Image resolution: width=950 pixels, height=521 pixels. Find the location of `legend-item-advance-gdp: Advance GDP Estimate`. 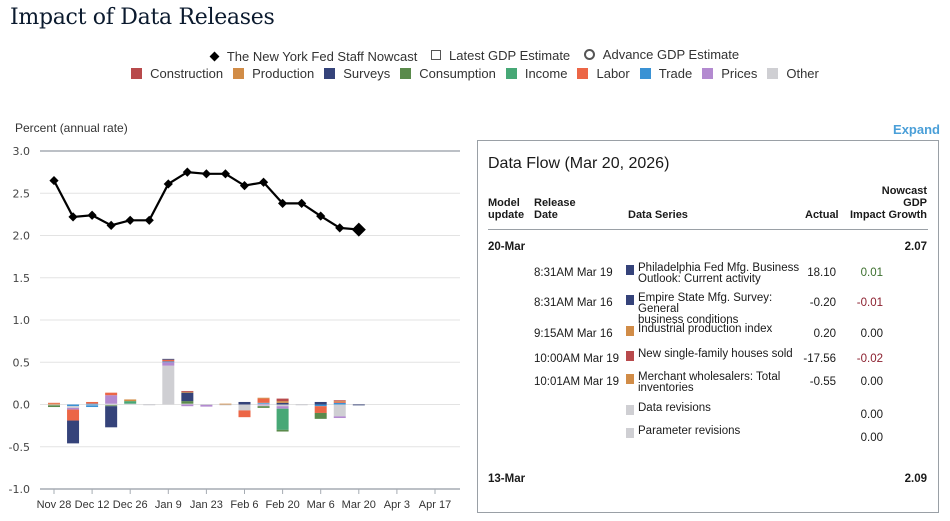

legend-item-advance-gdp: Advance GDP Estimate is located at coordinates (661, 54).